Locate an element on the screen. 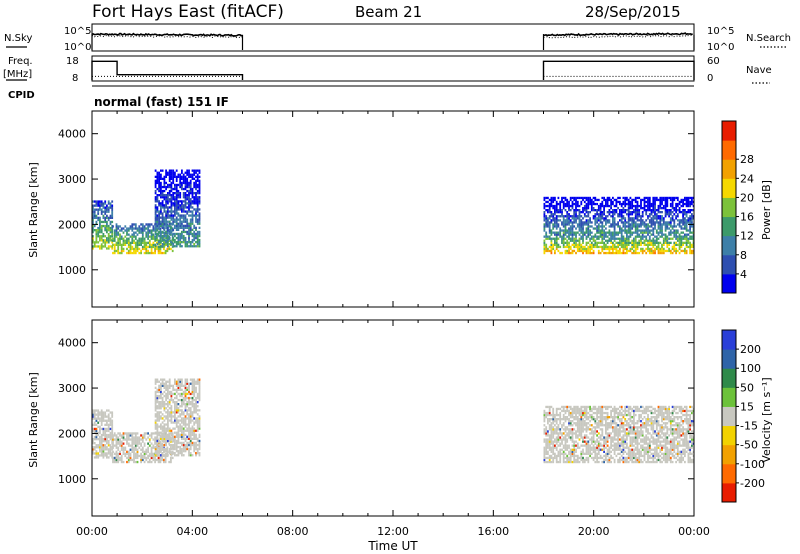  colorbar-tick-label: 8 is located at coordinates (743, 255).